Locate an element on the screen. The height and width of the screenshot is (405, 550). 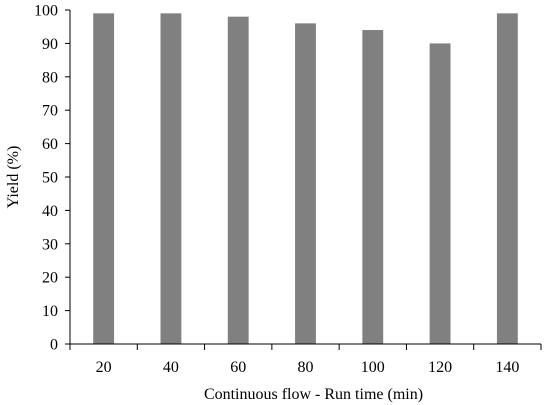
y-tick-label: 80 is located at coordinates (50, 77).